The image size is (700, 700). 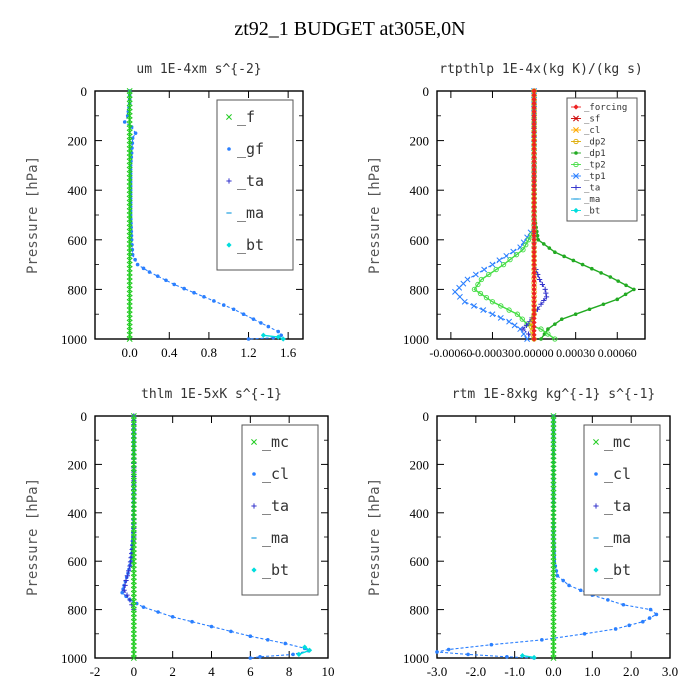 What do you see at coordinates (595, 143) in the screenshot?
I see `legend-label: _dp2` at bounding box center [595, 143].